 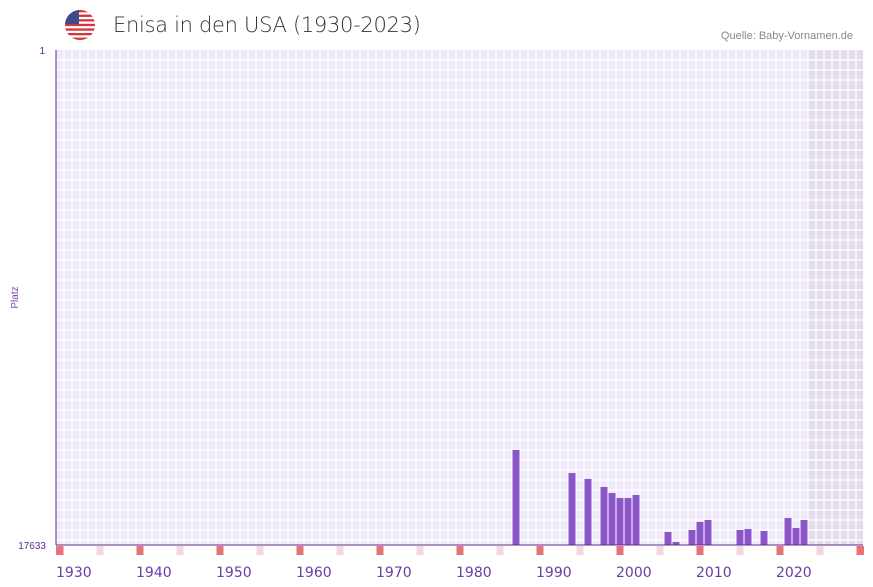 I want to click on bar-2007, so click(x=676, y=543).